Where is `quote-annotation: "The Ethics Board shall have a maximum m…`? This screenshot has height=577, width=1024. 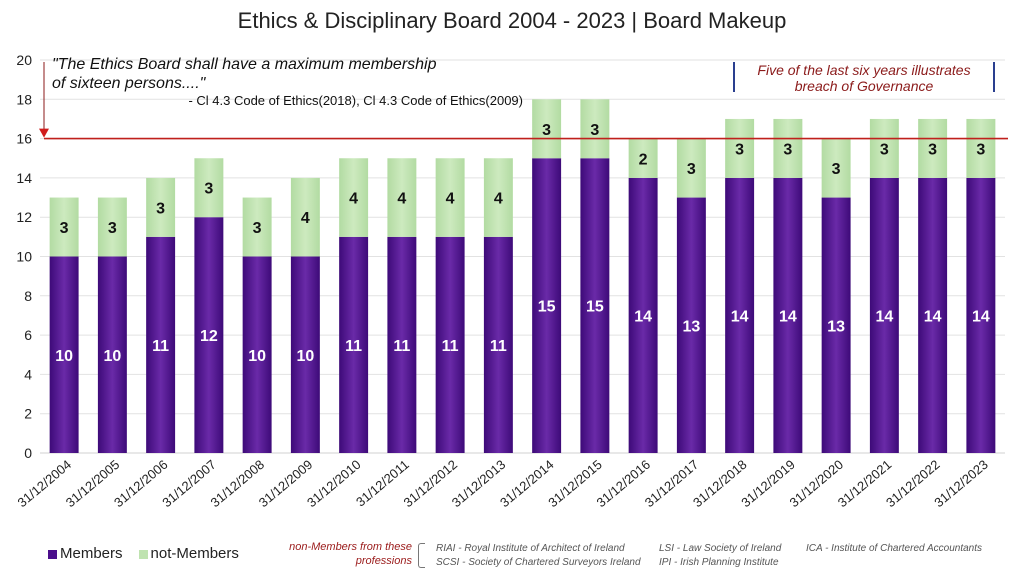
quote-annotation: "The Ethics Board shall have a maximum m… is located at coordinates (244, 74).